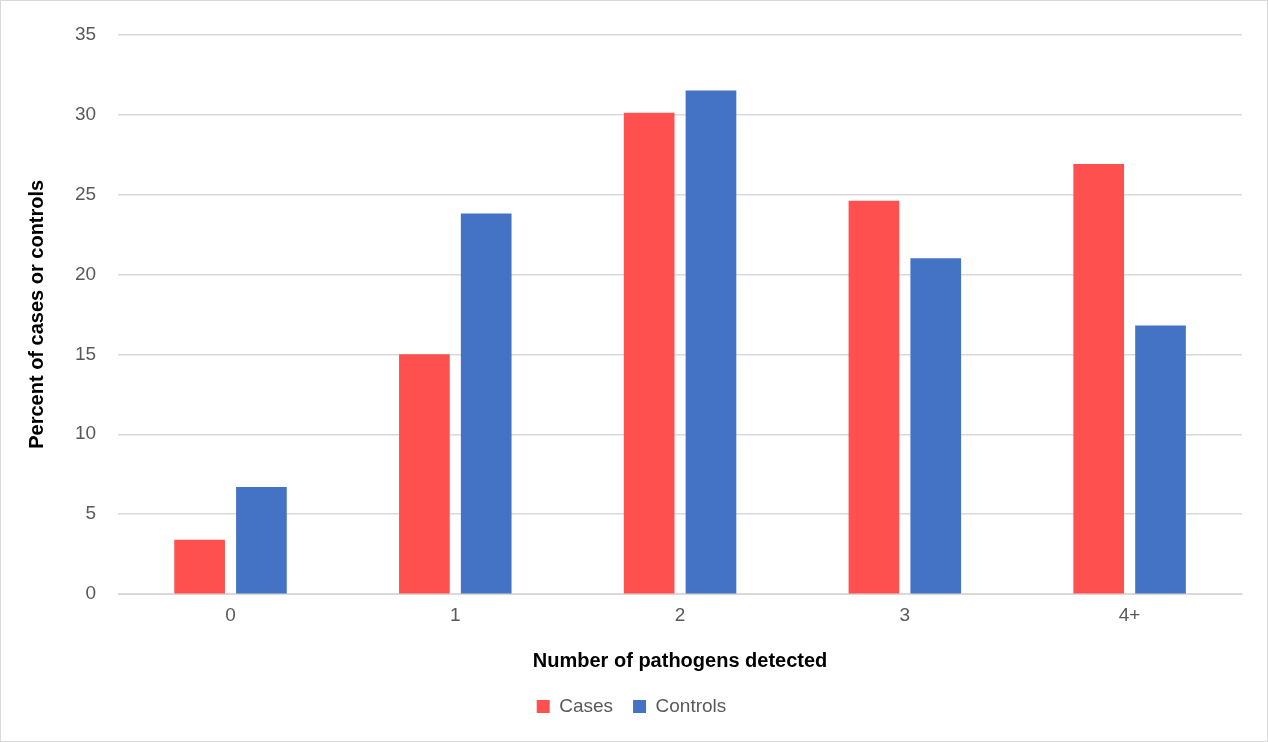 Image resolution: width=1268 pixels, height=742 pixels. What do you see at coordinates (230, 614) in the screenshot?
I see `x-tick-label: 0` at bounding box center [230, 614].